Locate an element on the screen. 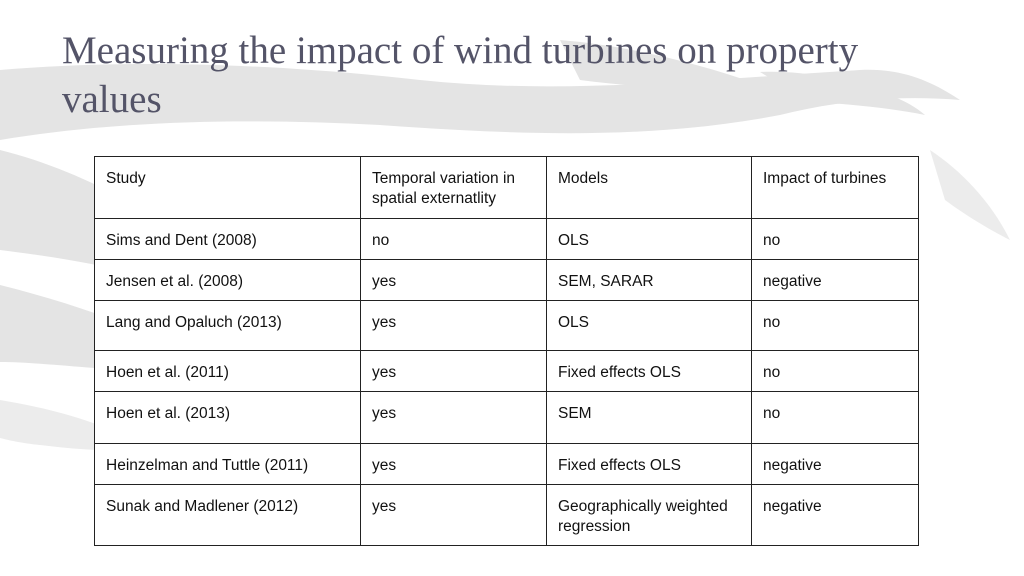  cell-models: Geographically weighted regression is located at coordinates (649, 515).